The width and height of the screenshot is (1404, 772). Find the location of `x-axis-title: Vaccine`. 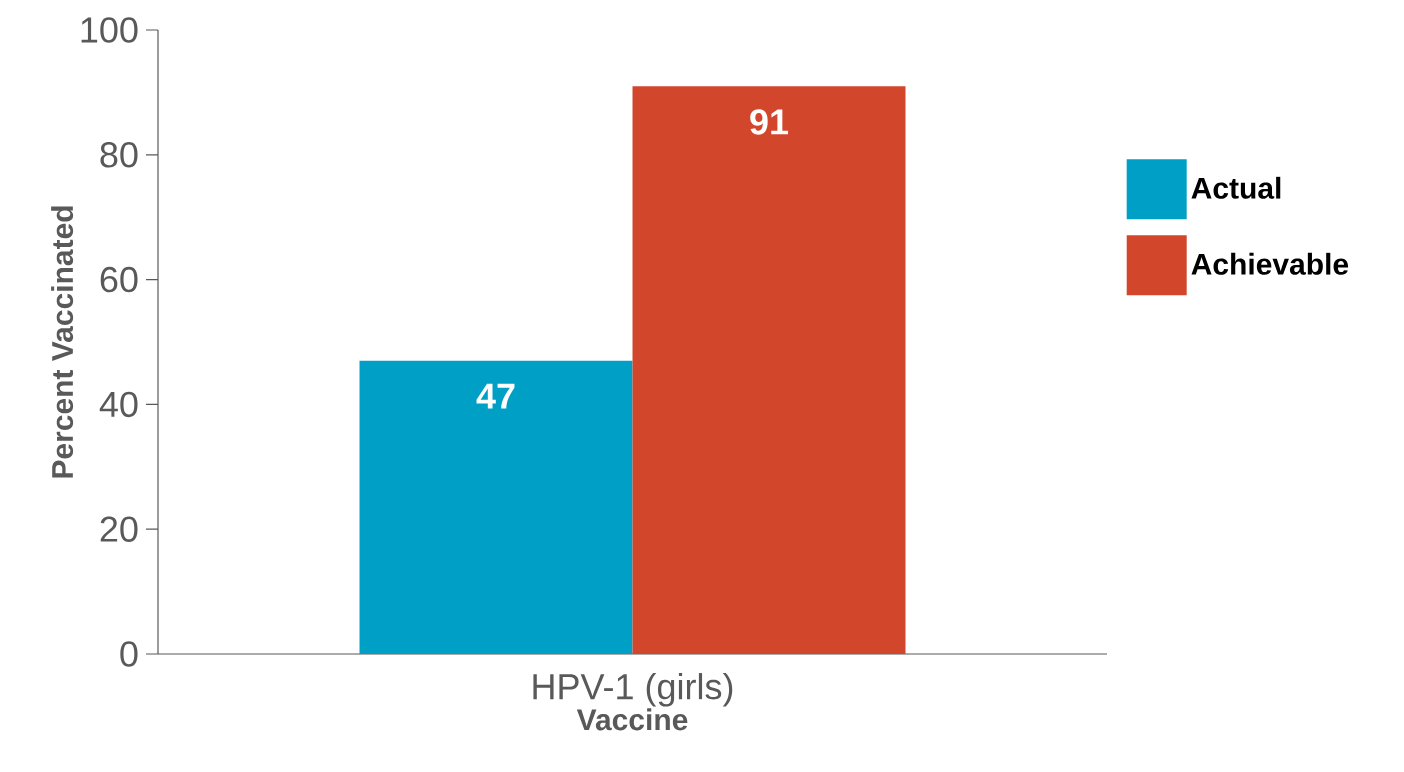

x-axis-title: Vaccine is located at coordinates (632, 719).